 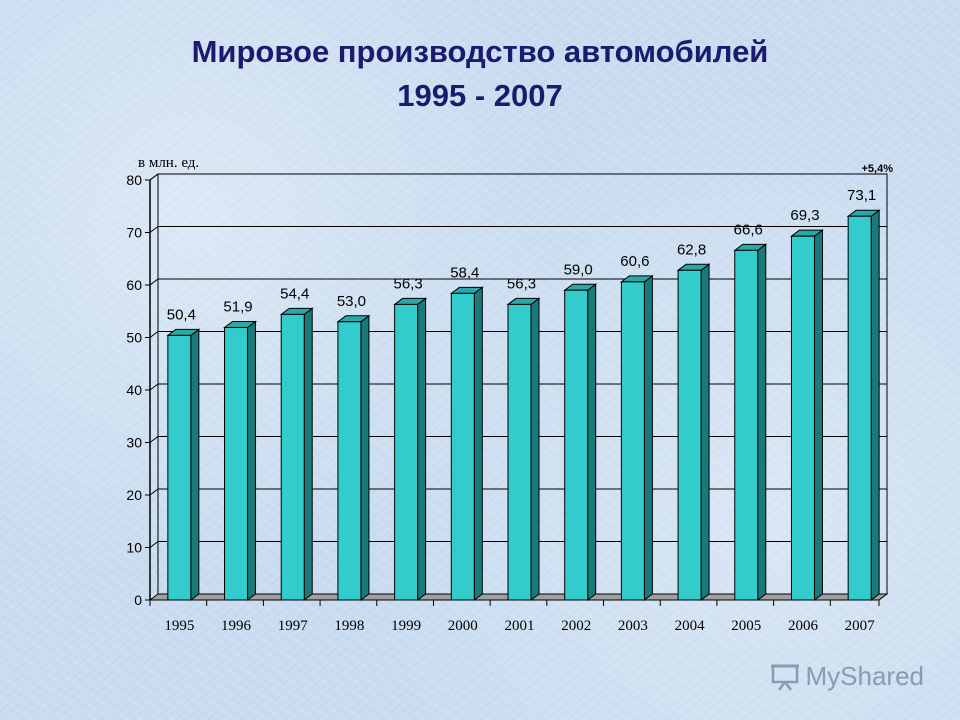 I want to click on y-tick-label: 40, so click(x=134, y=390).